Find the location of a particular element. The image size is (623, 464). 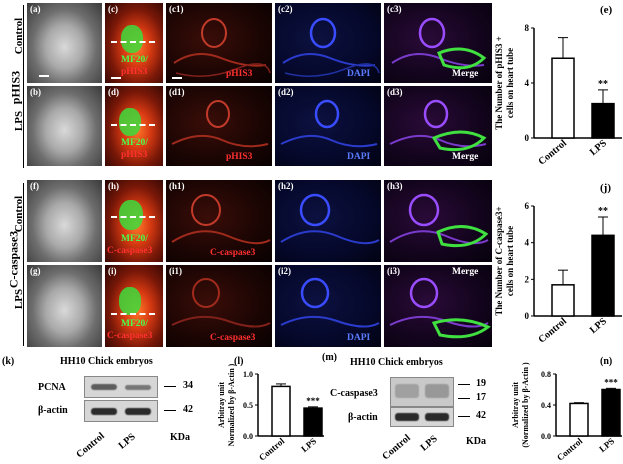

panel-h-whole-mount: (h) MF20/ C-caspase3 is located at coordinates (134, 221).